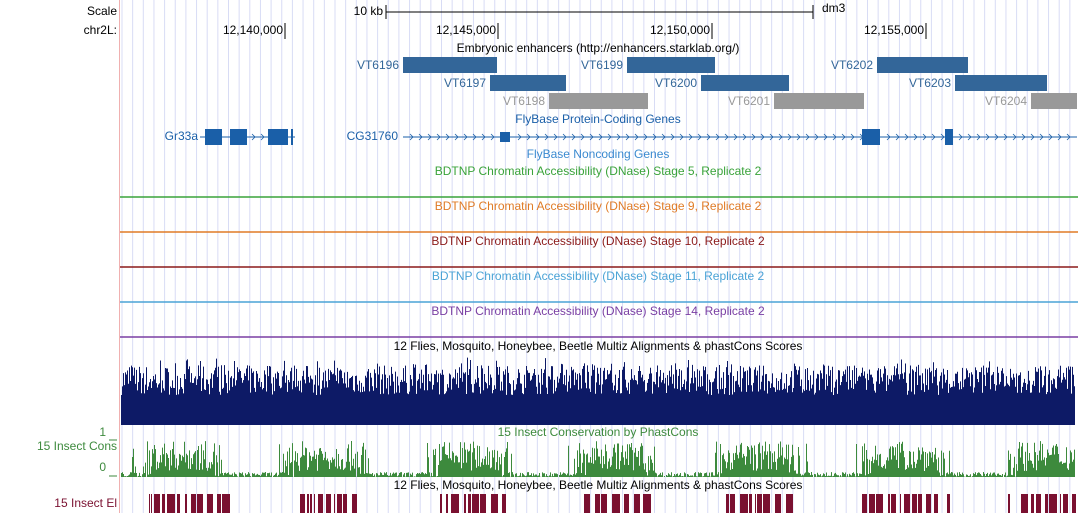 The width and height of the screenshot is (1078, 513). I want to click on side-label: 15 Insect Cons, so click(77, 446).